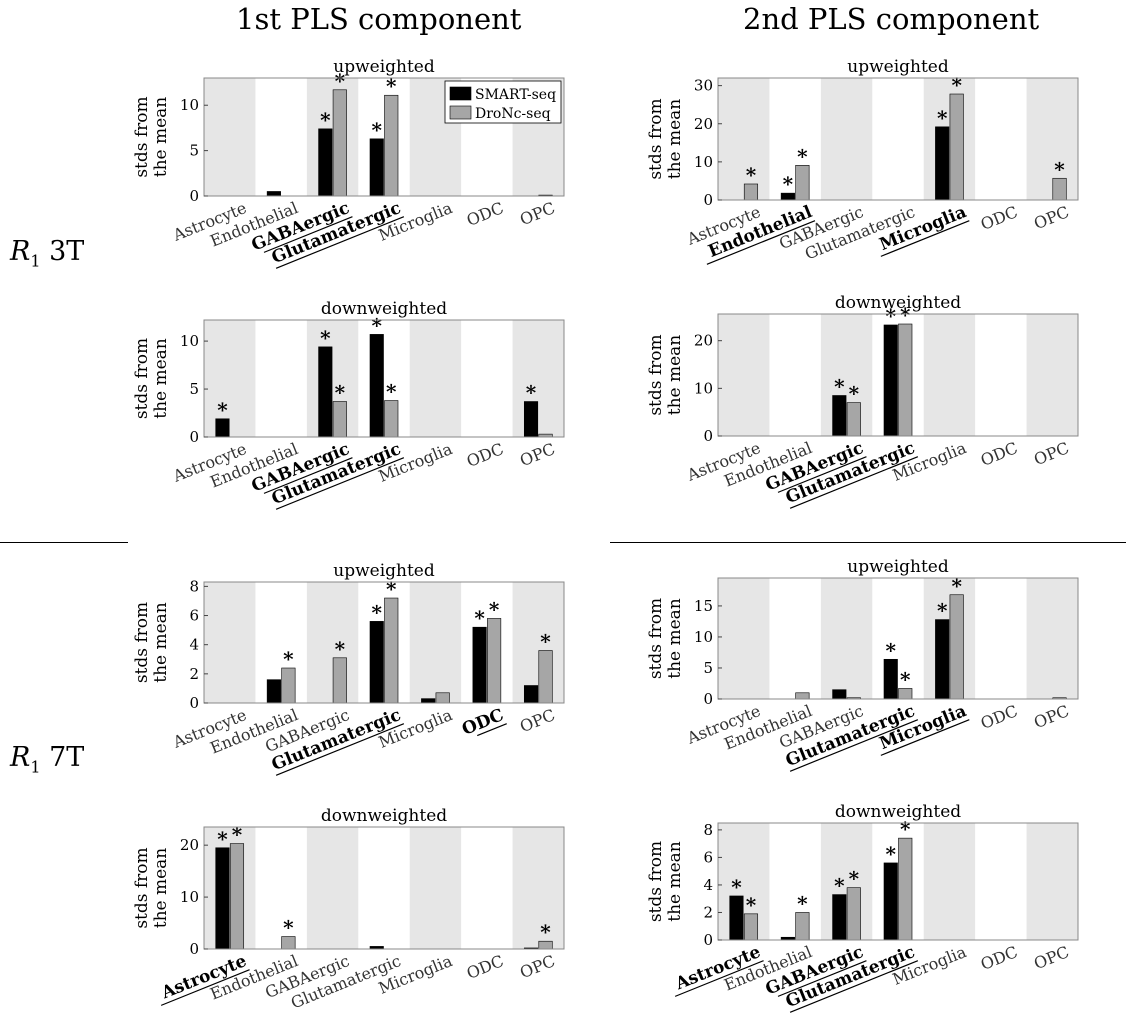 Image resolution: width=1126 pixels, height=1022 pixels. Describe the element at coordinates (545, 932) in the screenshot. I see `panel-7-significance-star: *` at that location.